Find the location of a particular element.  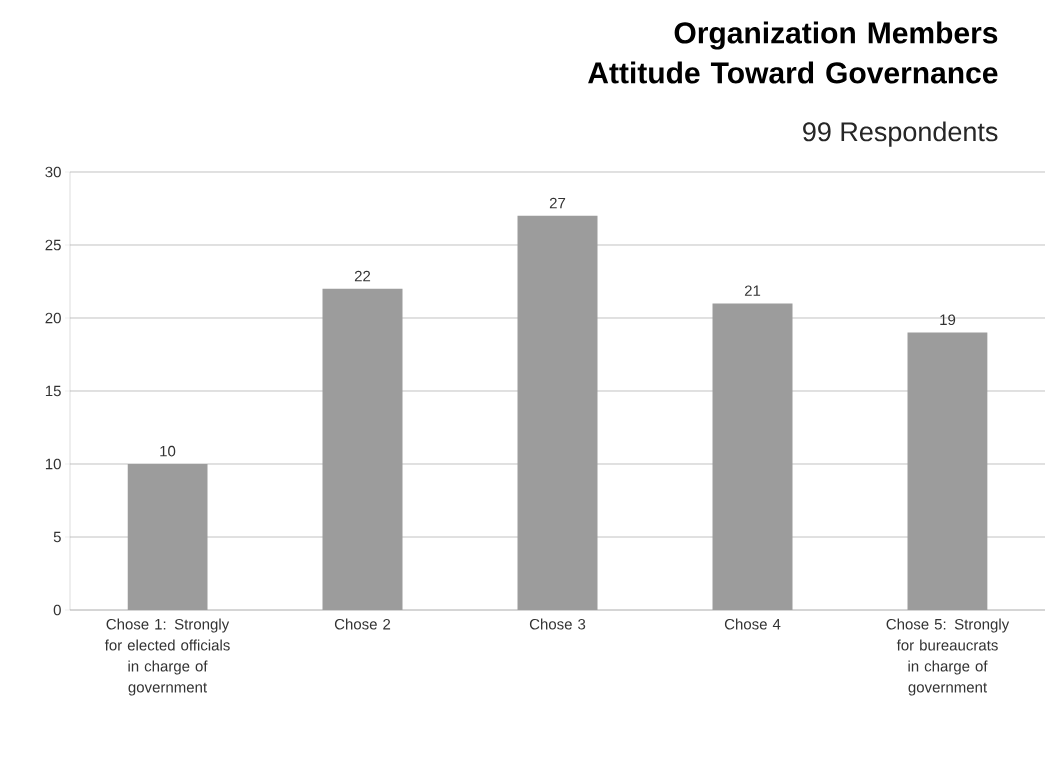

data-label: 21 is located at coordinates (752, 290).